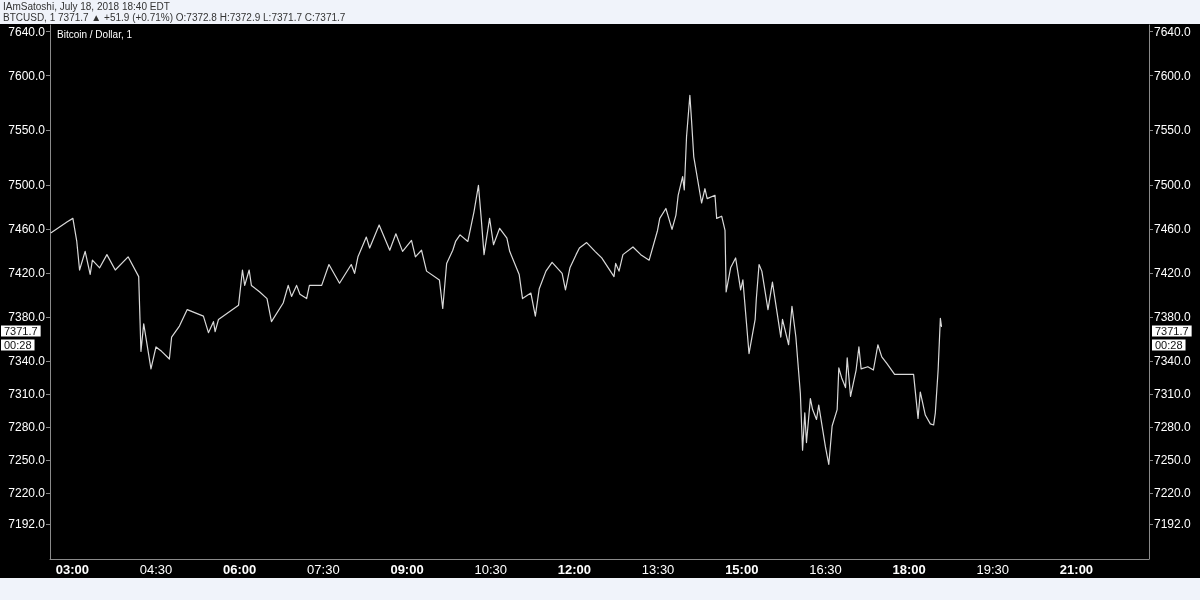  Describe the element at coordinates (72, 569) in the screenshot. I see `x-tick-label: 03:00` at that location.